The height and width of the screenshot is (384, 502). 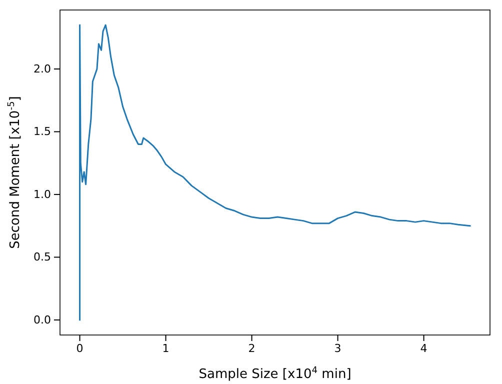 I want to click on x-tick-label: 1, so click(x=166, y=348).